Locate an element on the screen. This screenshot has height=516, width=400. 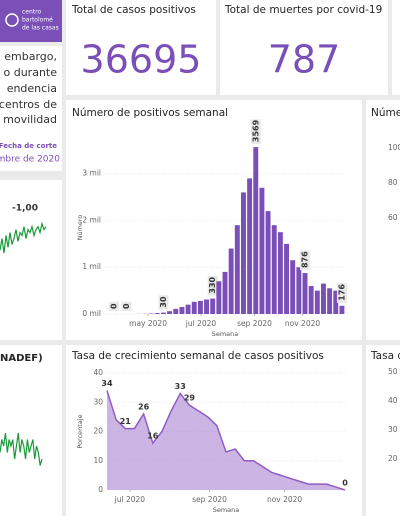
partial-title: Tasa d is located at coordinates (385, 356).